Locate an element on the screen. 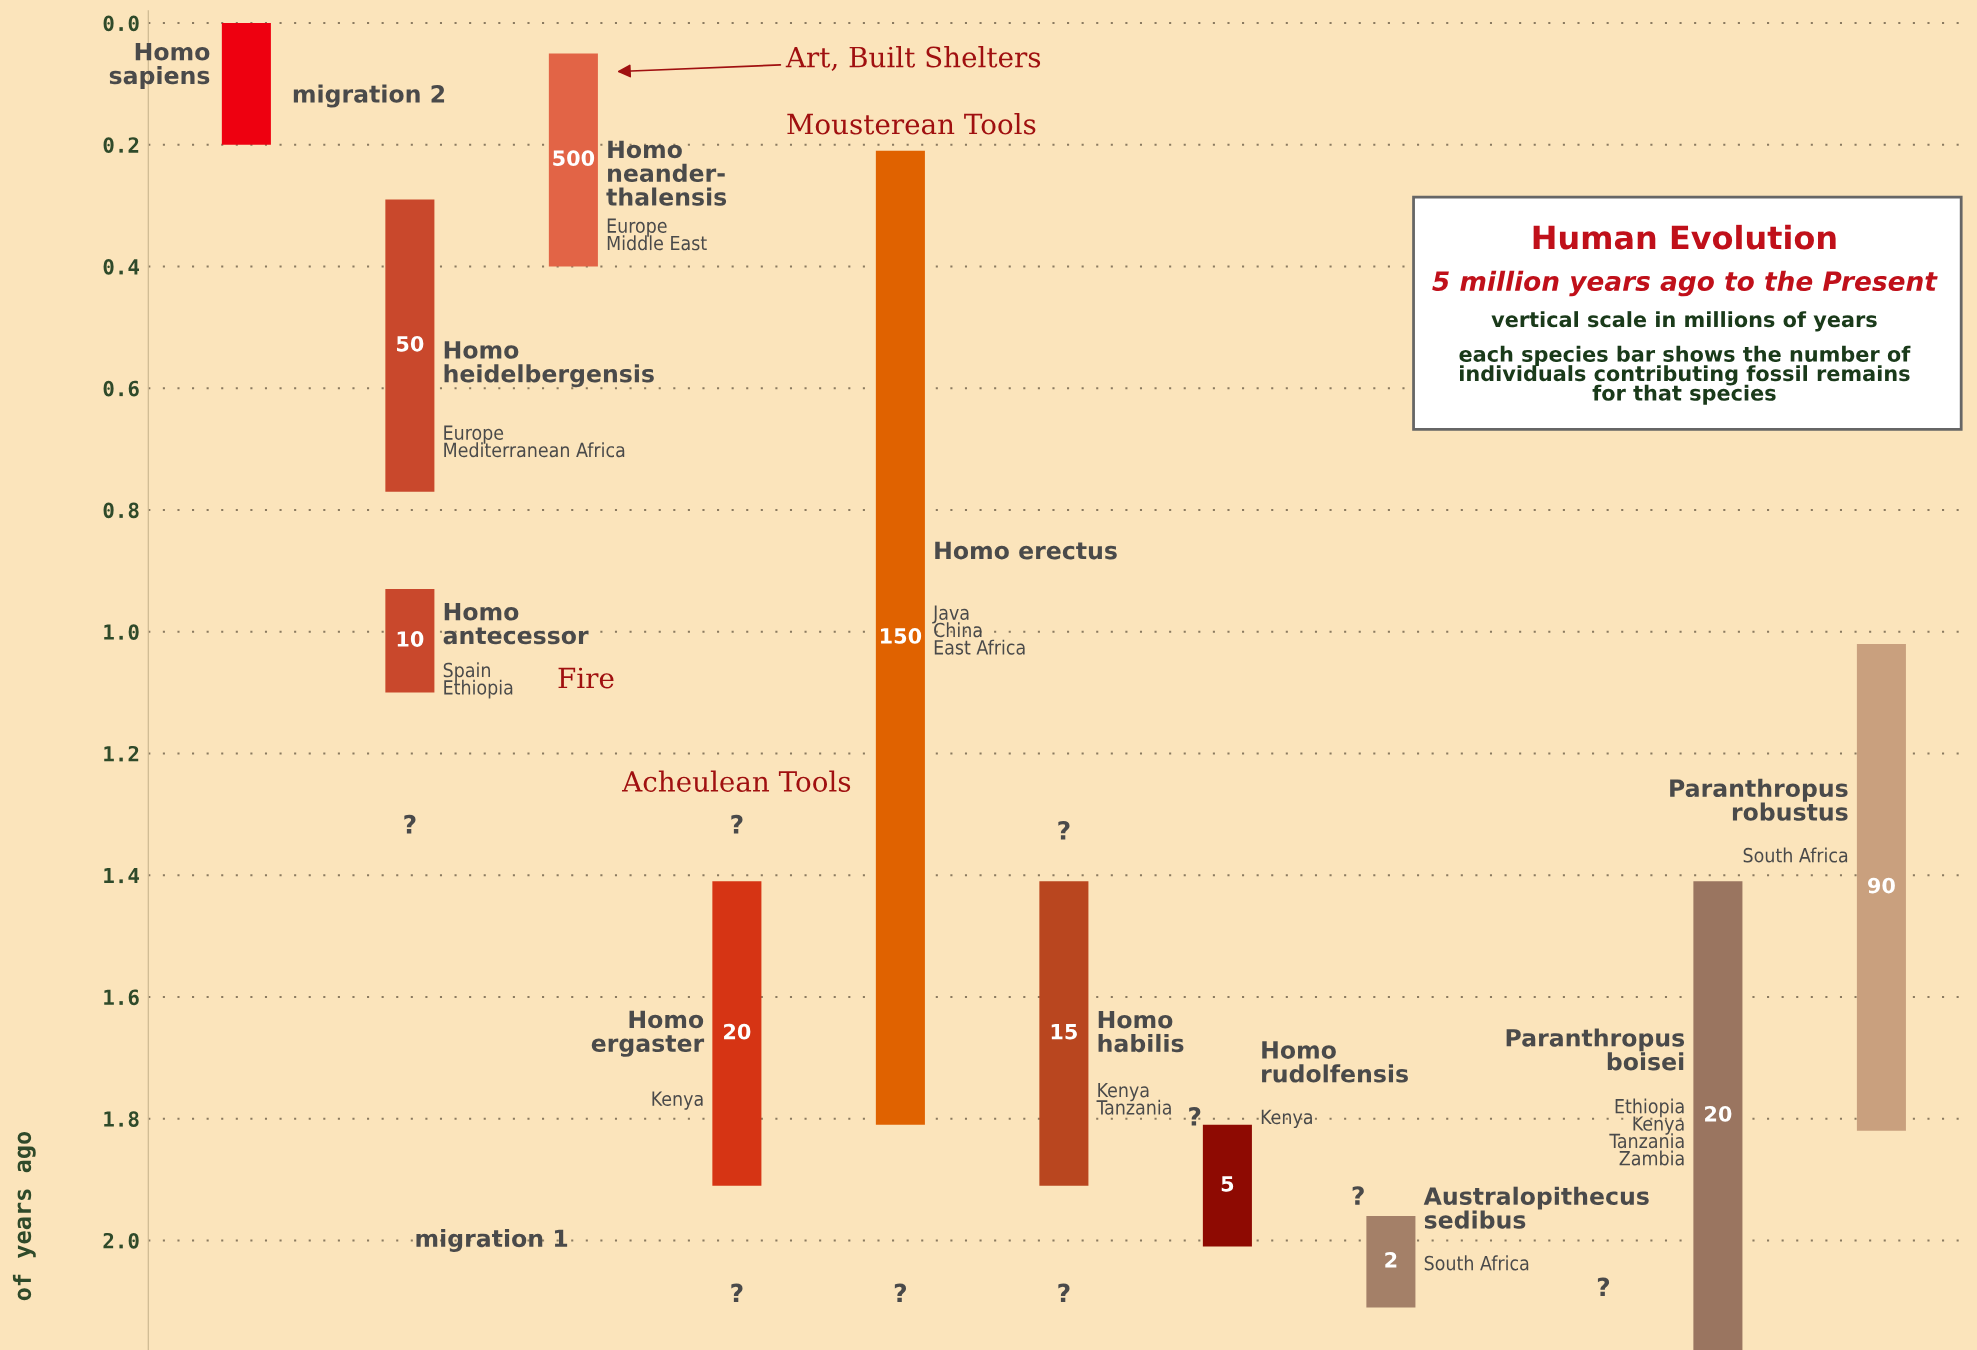 This screenshot has width=1977, height=1350. text: Human Evolution is located at coordinates (1684, 237).